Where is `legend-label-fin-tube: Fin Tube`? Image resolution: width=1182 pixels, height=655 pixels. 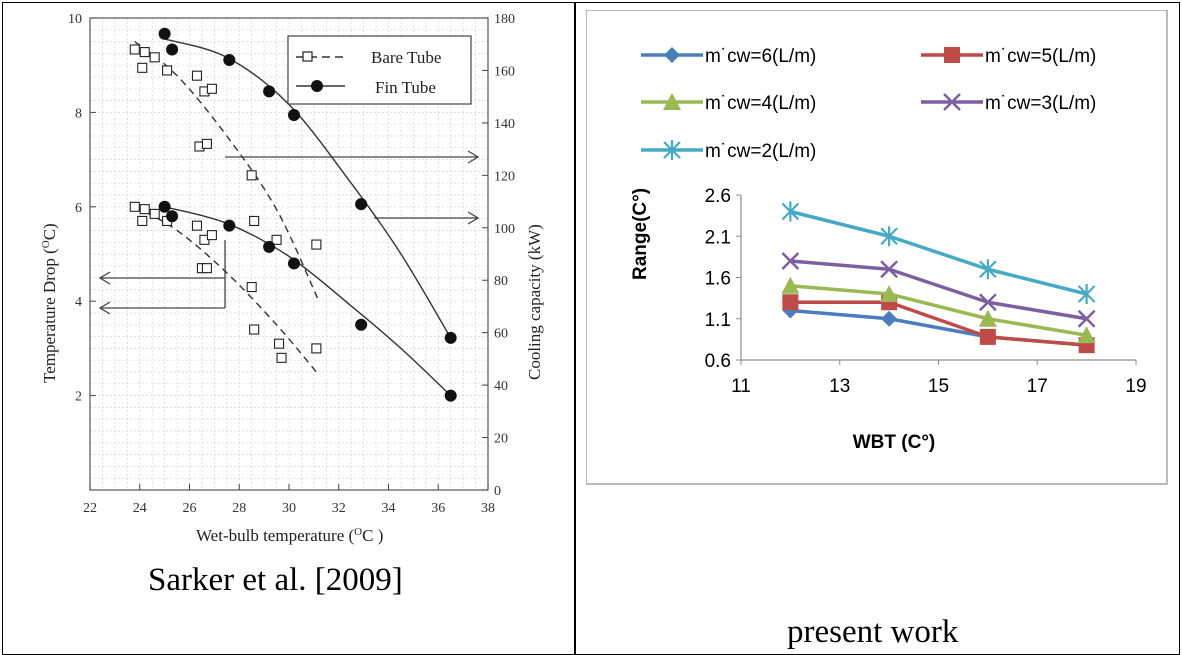 legend-label-fin-tube: Fin Tube is located at coordinates (405, 87).